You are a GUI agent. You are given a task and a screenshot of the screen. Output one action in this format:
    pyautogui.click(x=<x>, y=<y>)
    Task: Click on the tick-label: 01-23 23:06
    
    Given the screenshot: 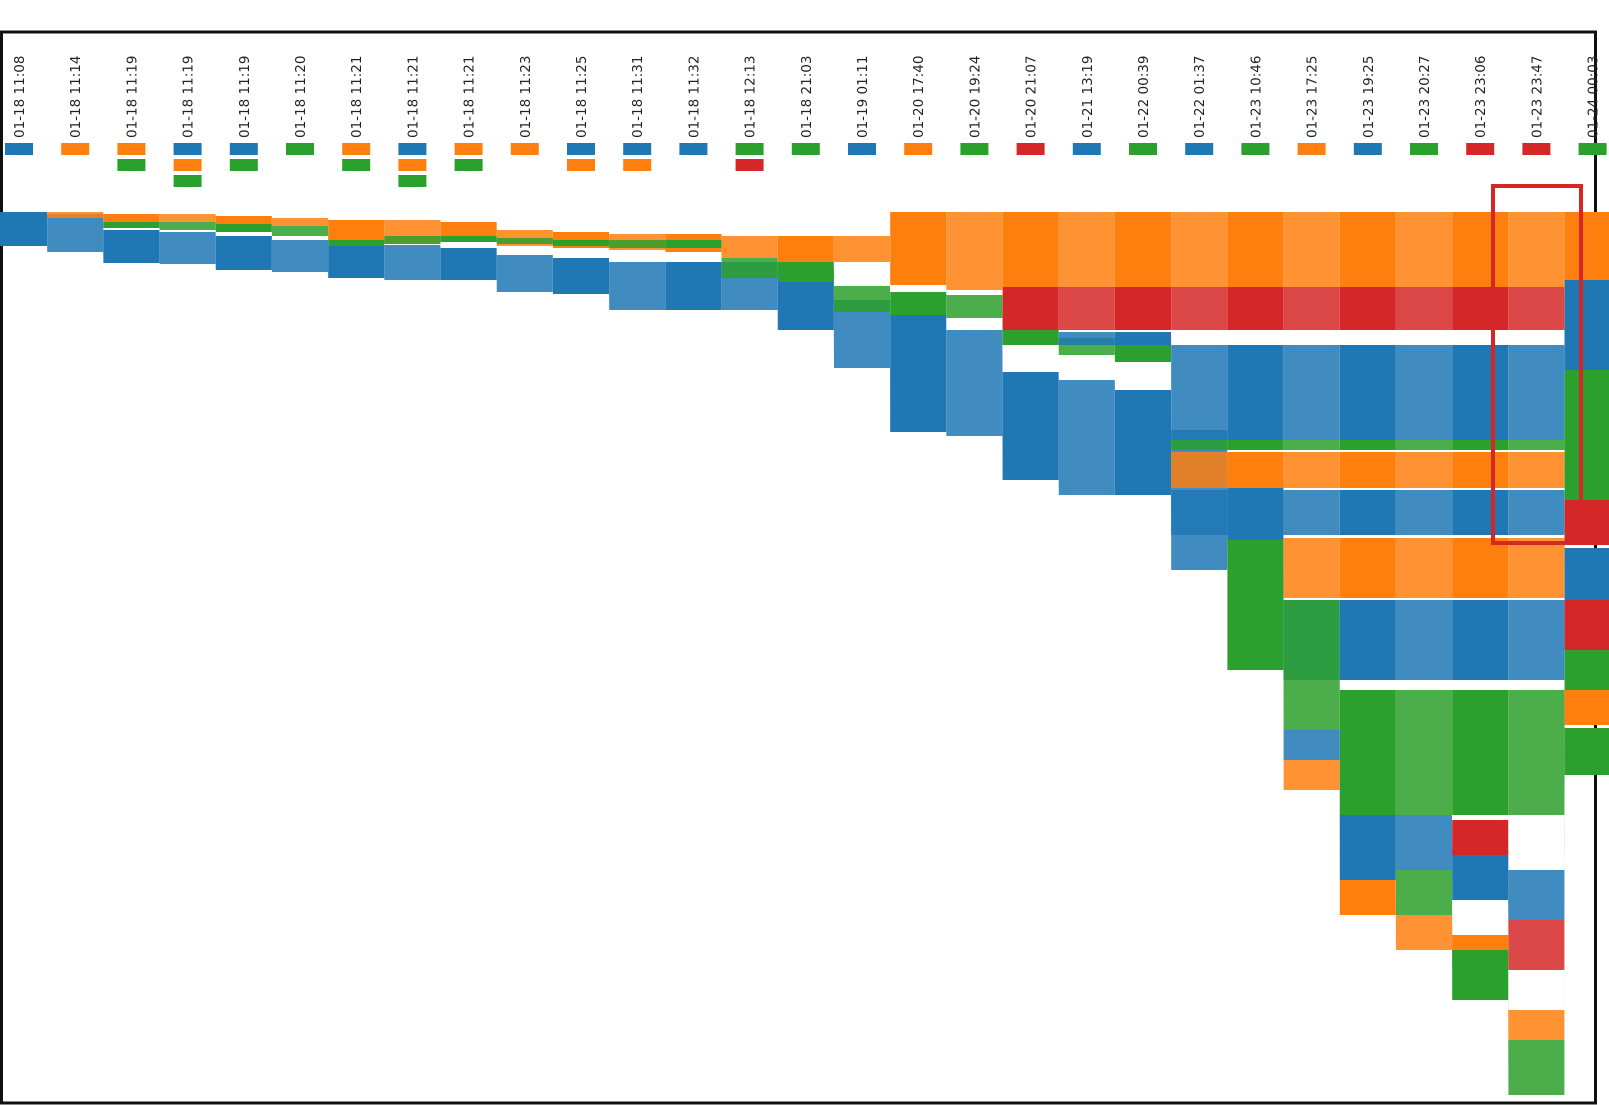 What is the action you would take?
    pyautogui.click(x=1481, y=97)
    